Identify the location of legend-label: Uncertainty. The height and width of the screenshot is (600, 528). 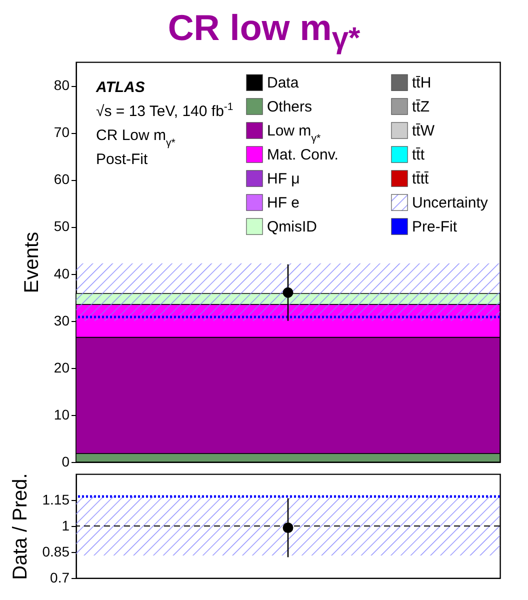
(450, 203).